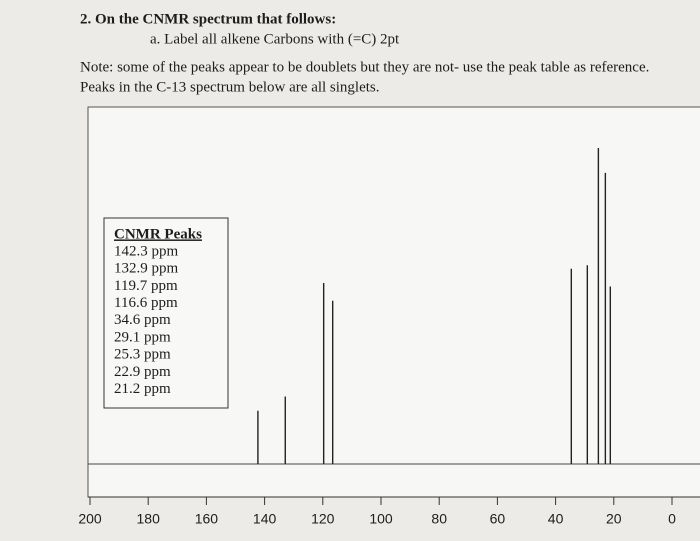 Image resolution: width=700 pixels, height=541 pixels. I want to click on peak-table-row: 132.9 ppm, so click(146, 269).